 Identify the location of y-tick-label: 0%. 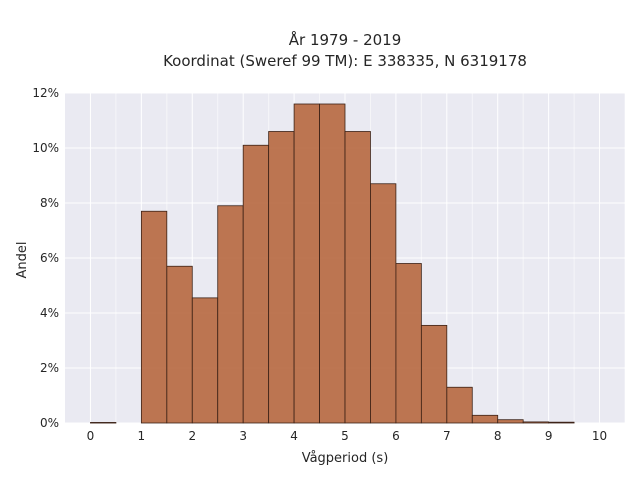
(49, 423).